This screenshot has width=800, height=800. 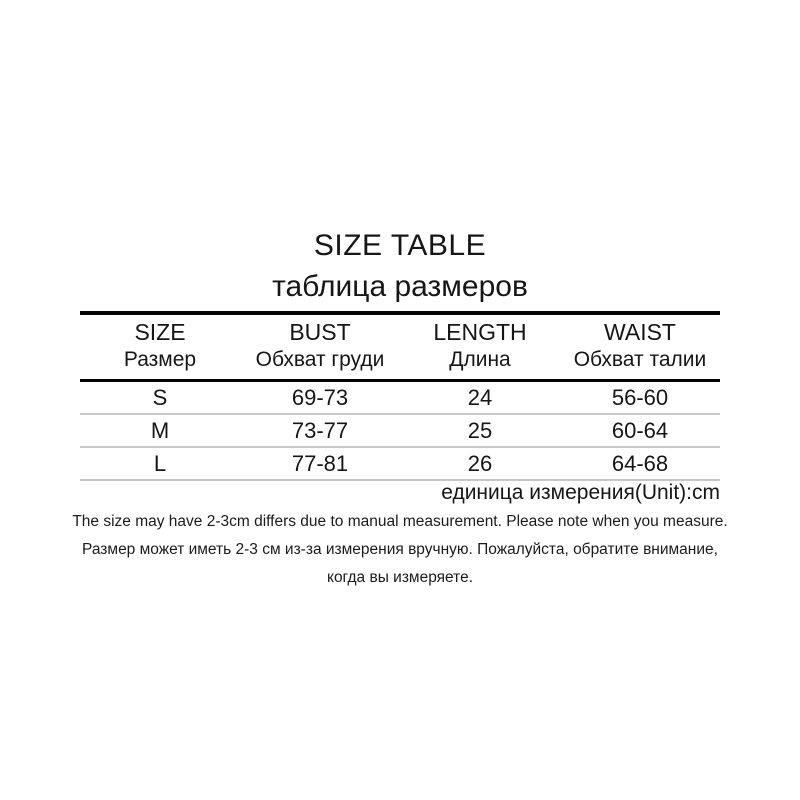 I want to click on cell-size: L, so click(x=160, y=464).